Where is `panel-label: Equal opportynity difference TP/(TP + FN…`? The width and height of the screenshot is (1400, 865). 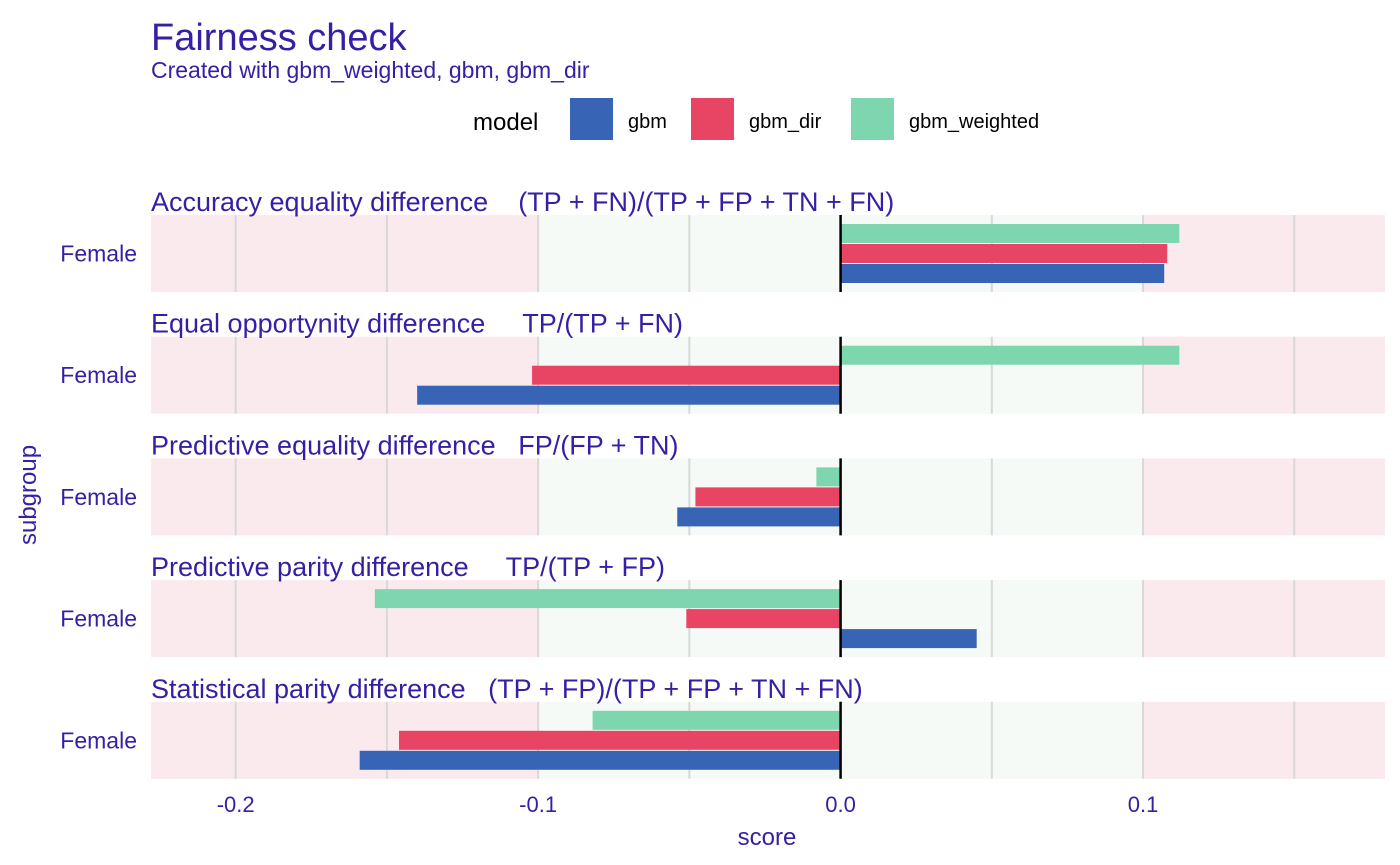
panel-label: Equal opportynity difference TP/(TP + FN… is located at coordinates (417, 324).